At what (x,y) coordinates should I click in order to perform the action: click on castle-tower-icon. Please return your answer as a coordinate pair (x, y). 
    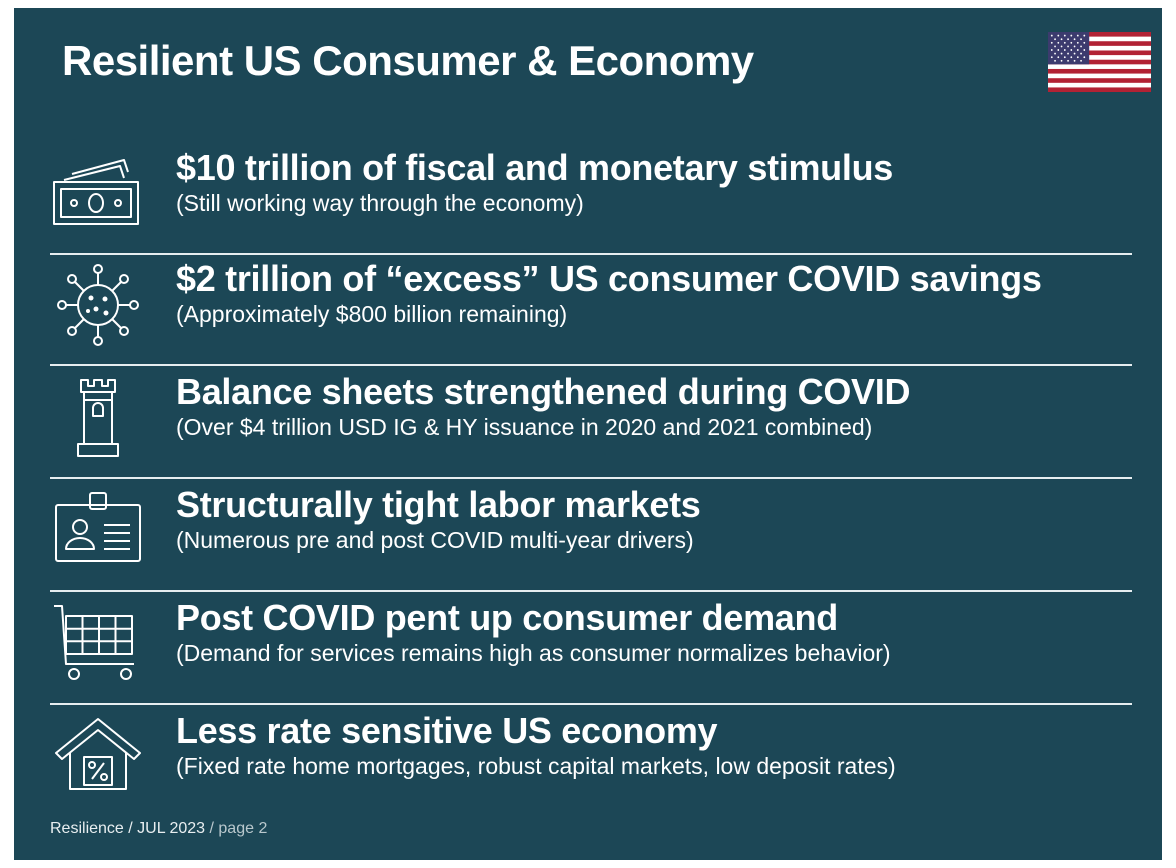
    Looking at the image, I should click on (98, 418).